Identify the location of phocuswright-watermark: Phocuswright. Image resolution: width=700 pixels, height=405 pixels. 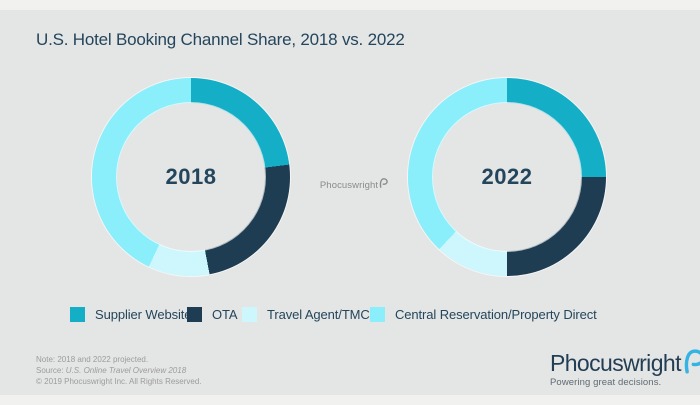
(354, 184).